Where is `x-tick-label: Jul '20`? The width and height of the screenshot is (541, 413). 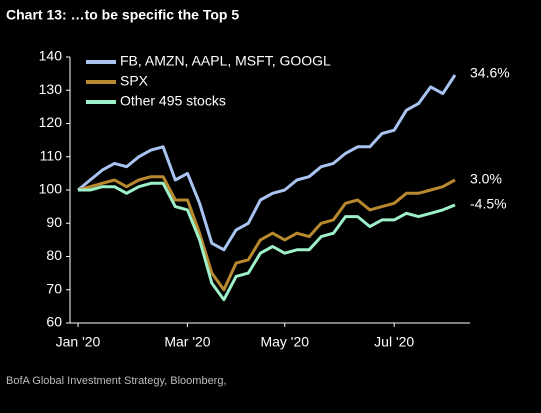 x-tick-label: Jul '20 is located at coordinates (394, 342).